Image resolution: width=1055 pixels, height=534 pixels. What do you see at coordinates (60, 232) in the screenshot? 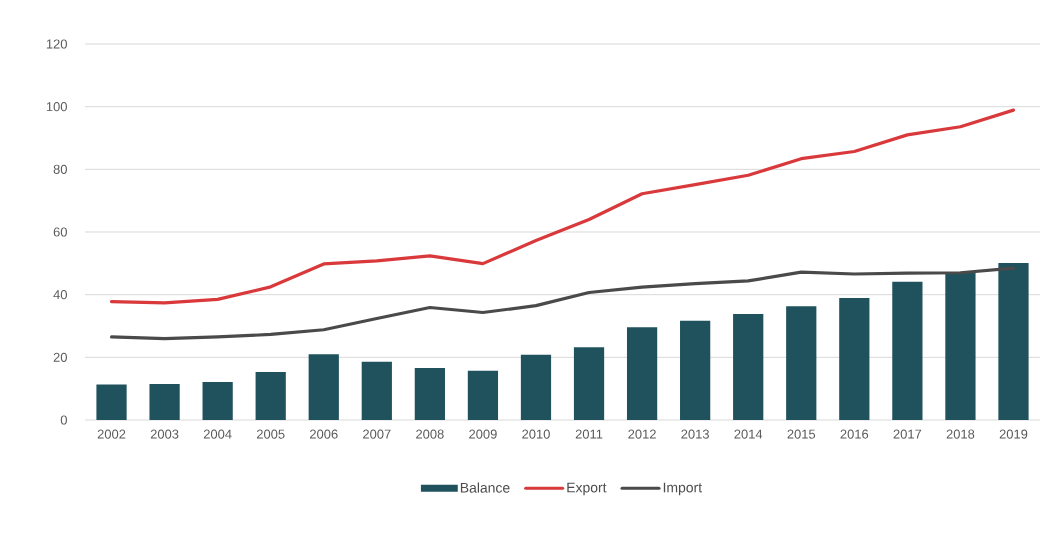
I see `y-tick-label: 60` at bounding box center [60, 232].